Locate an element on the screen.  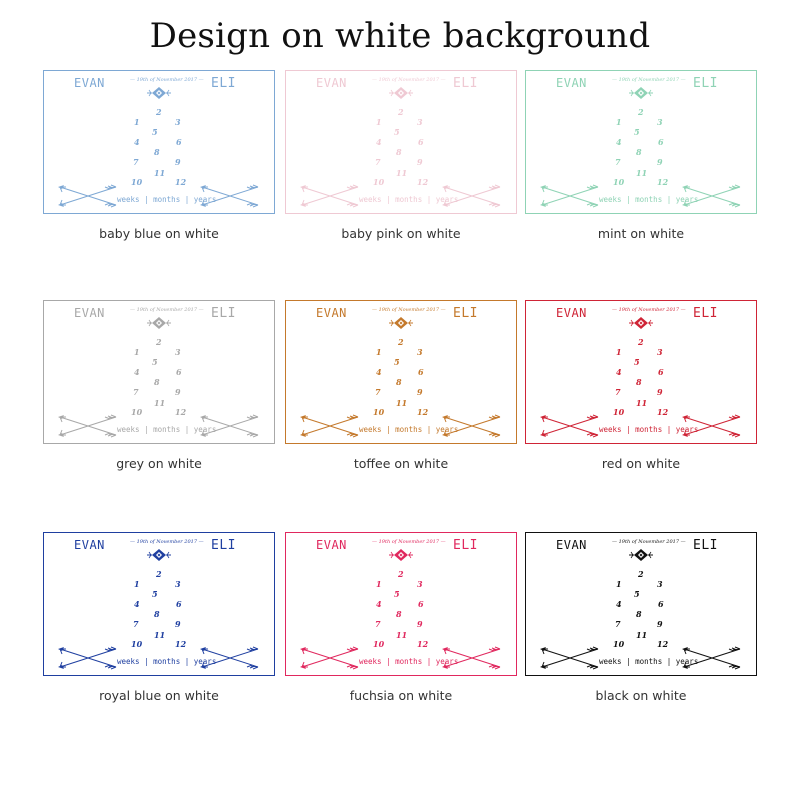
color-caption: baby pink on white is located at coordinates (401, 233).